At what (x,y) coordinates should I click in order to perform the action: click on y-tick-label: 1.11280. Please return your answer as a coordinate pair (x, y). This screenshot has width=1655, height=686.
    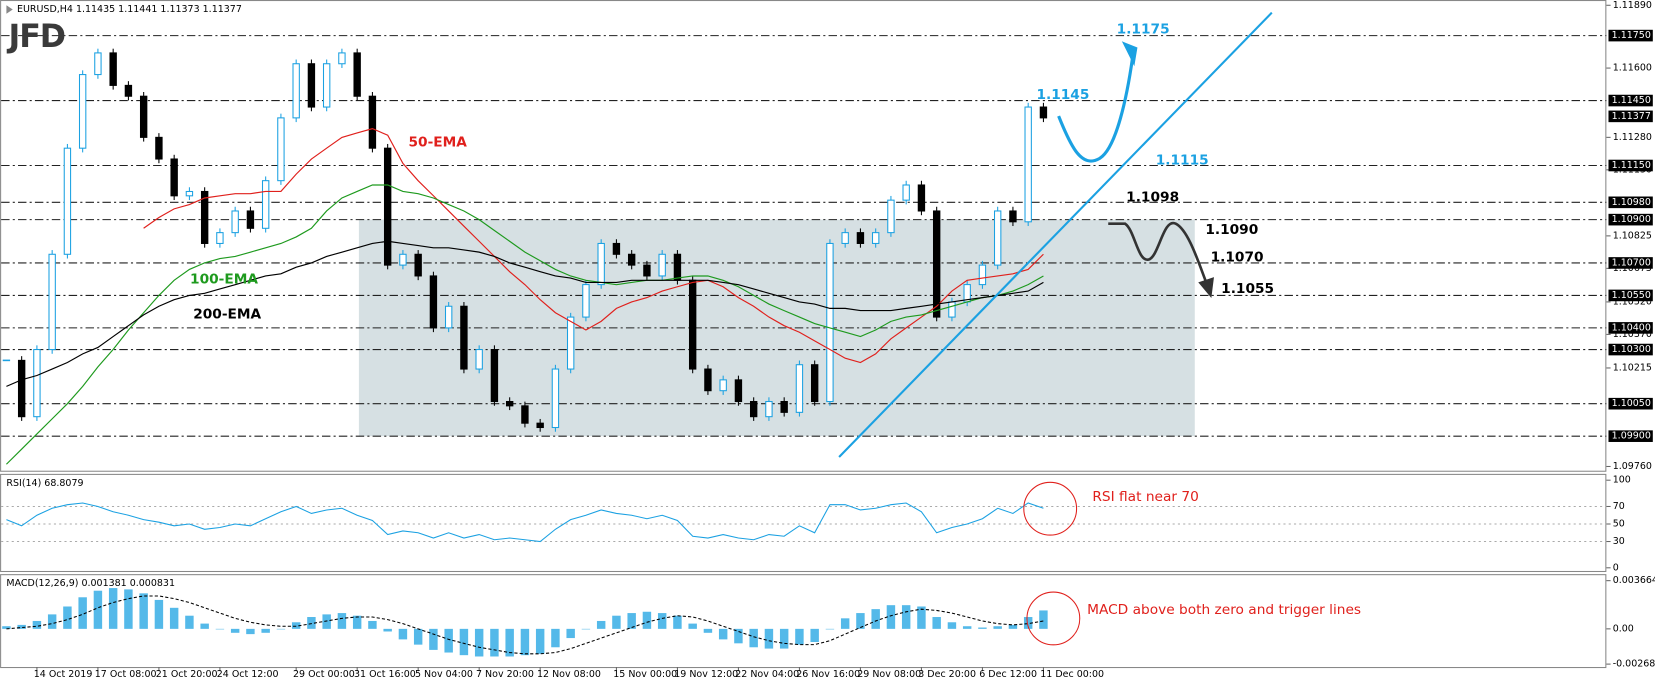
    Looking at the image, I should click on (1632, 137).